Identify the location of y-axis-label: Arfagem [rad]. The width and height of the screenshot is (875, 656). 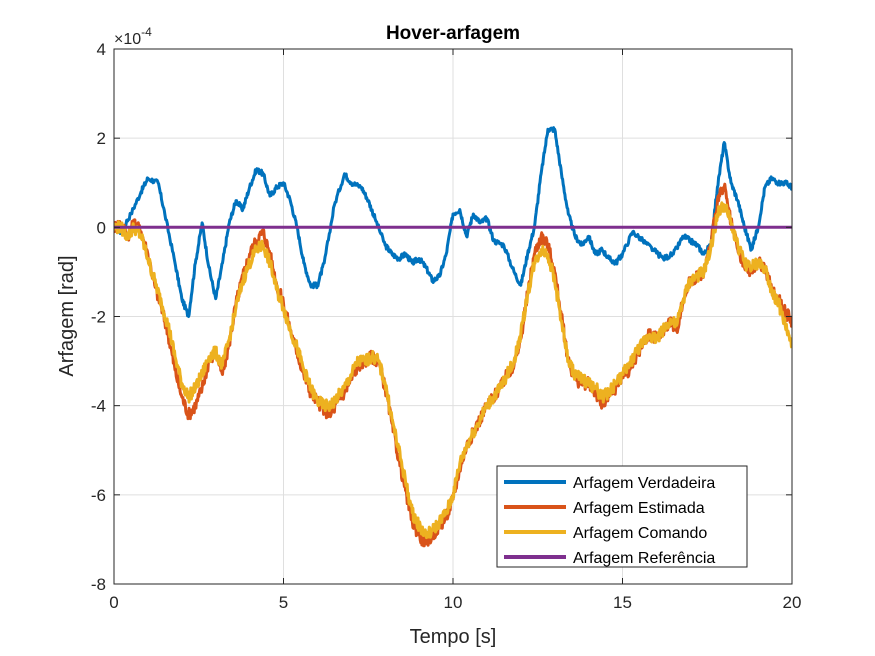
(67, 315).